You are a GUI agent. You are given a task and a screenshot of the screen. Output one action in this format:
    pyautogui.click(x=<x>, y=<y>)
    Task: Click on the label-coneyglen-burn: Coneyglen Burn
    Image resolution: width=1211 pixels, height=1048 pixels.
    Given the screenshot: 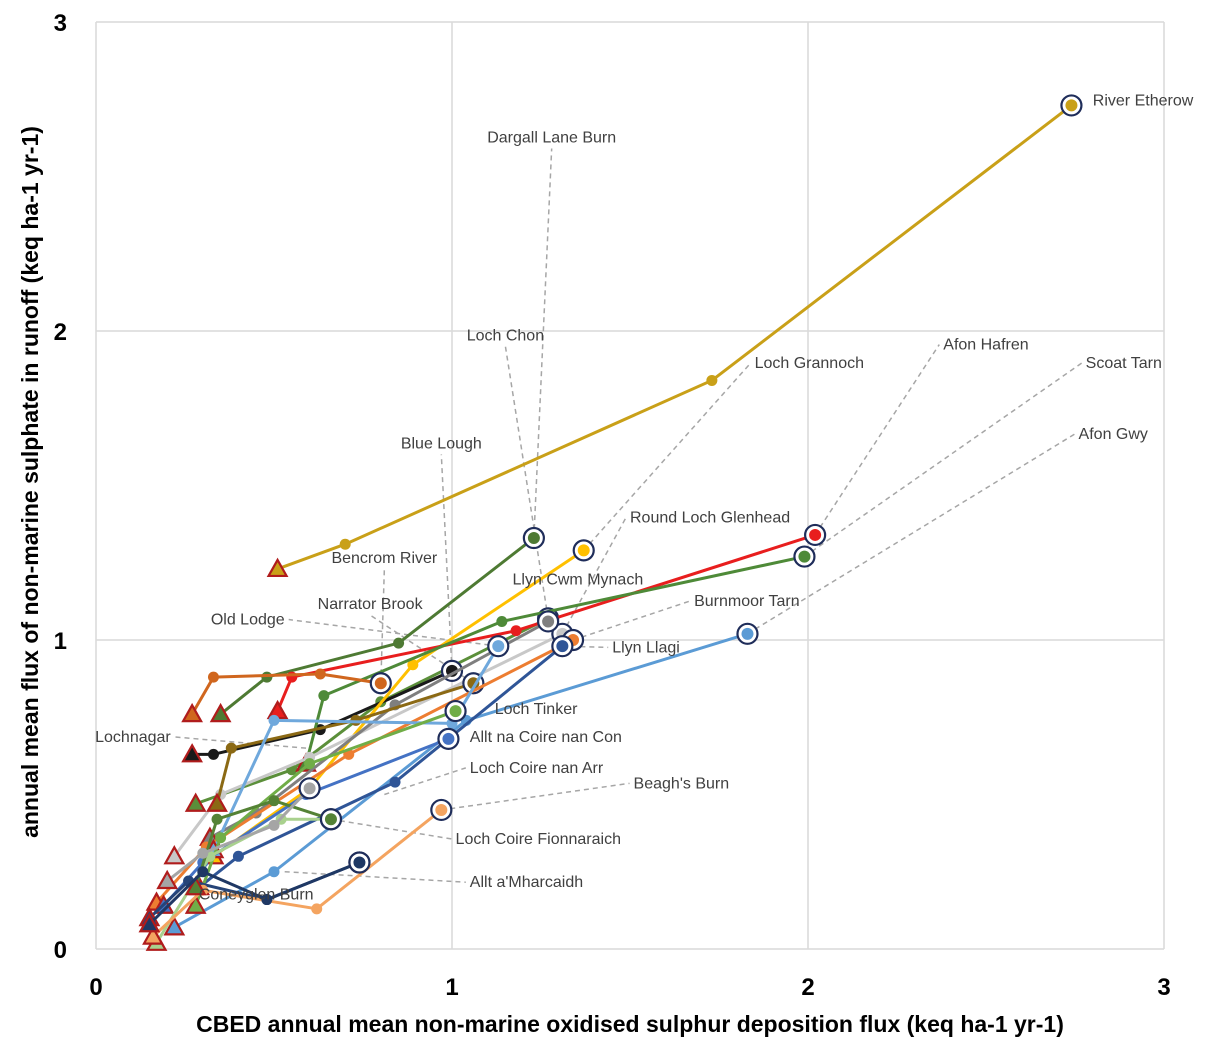 What is the action you would take?
    pyautogui.click(x=256, y=895)
    